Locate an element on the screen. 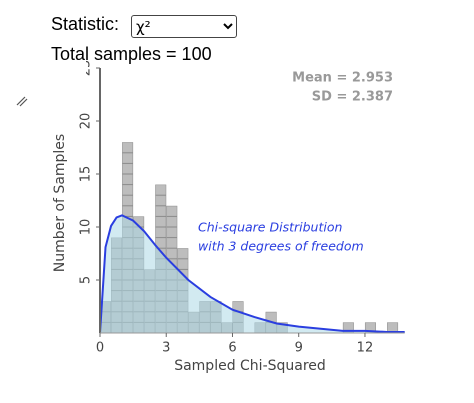 The width and height of the screenshot is (474, 403). mean-label: Mean = 2.953 is located at coordinates (342, 78).